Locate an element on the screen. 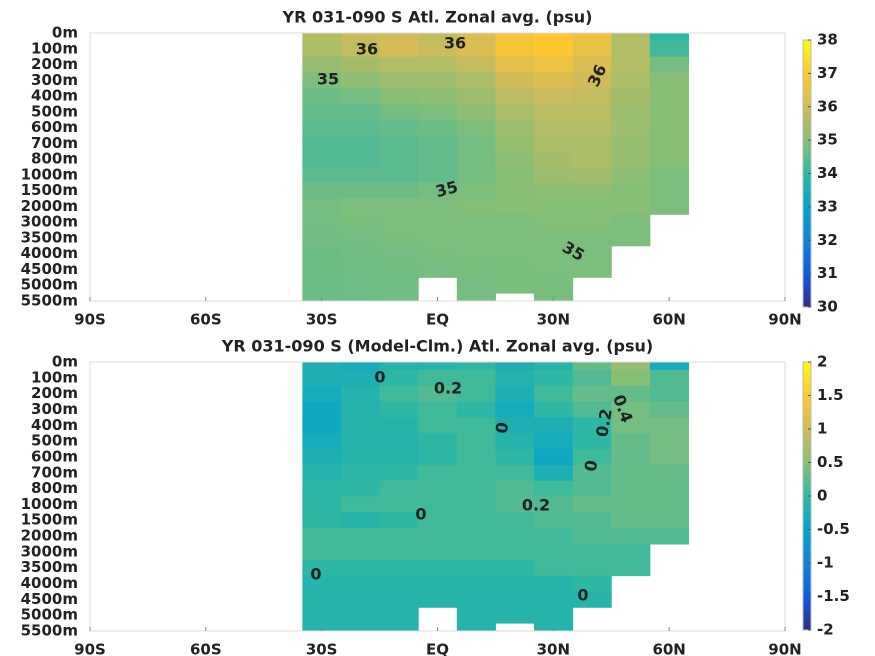  y-tick-label: 5500m is located at coordinates (49, 631).